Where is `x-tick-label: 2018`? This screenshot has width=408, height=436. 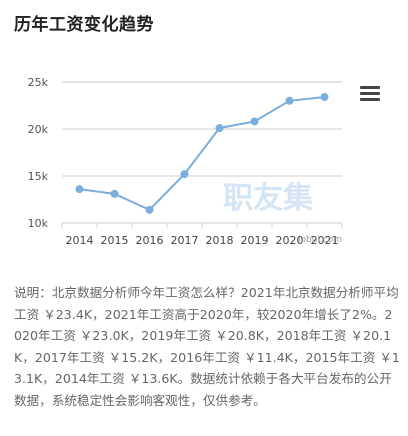
x-tick-label: 2018 is located at coordinates (220, 240).